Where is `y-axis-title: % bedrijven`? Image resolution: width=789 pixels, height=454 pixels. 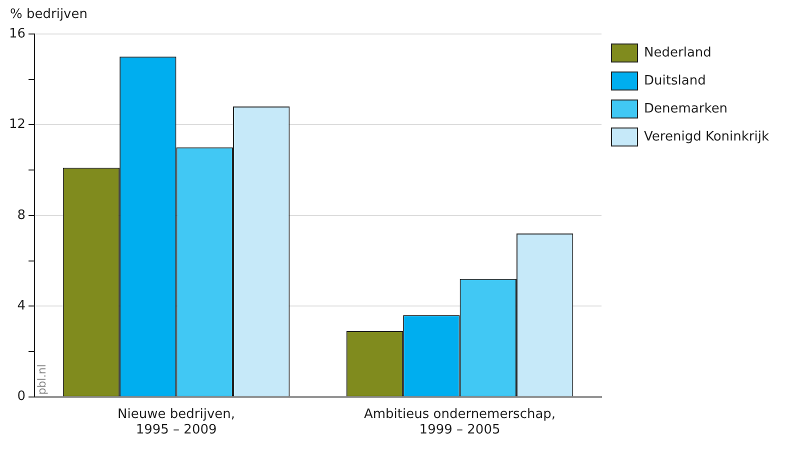
y-axis-title: % bedrijven is located at coordinates (49, 14).